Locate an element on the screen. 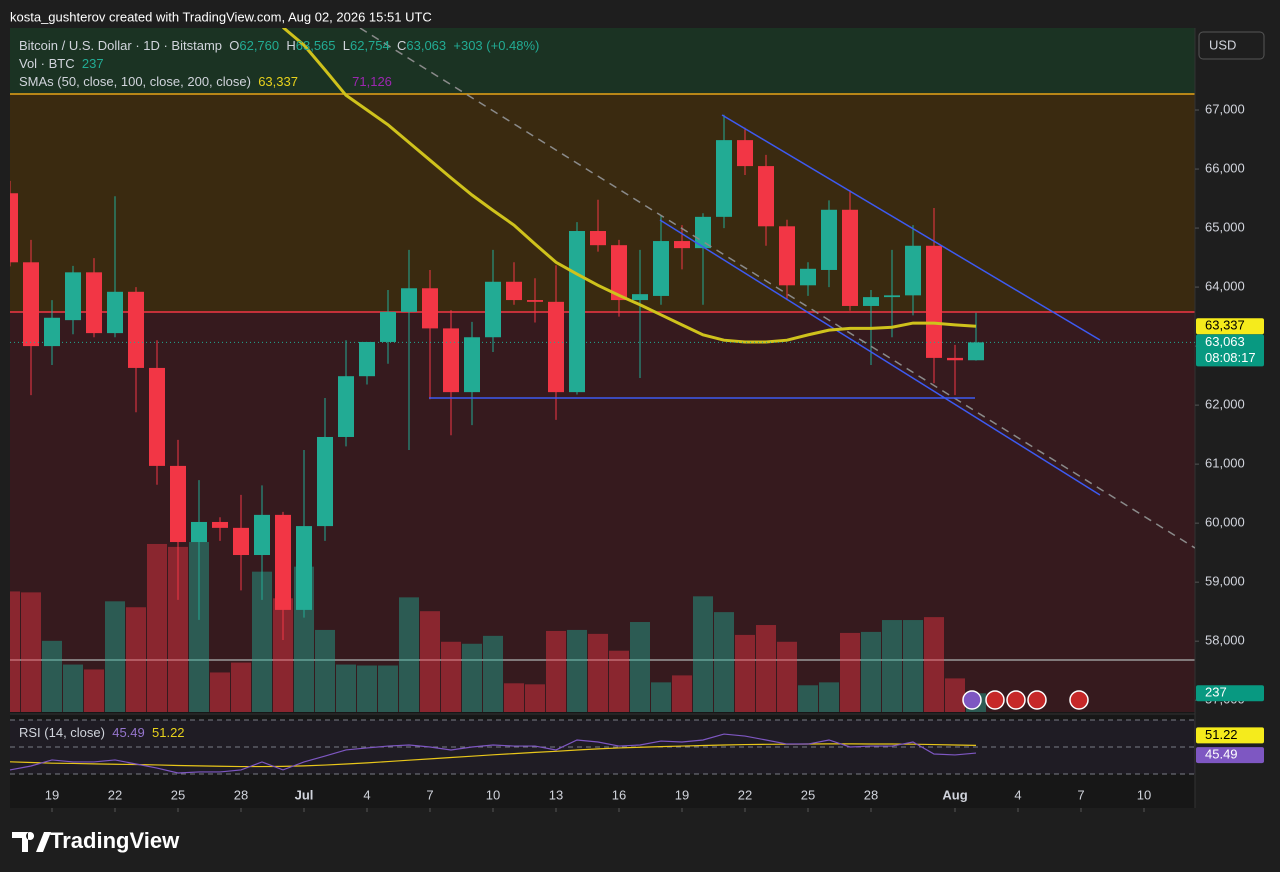 This screenshot has height=872, width=1280. rsi-ma-value: 51.22 is located at coordinates (168, 732).